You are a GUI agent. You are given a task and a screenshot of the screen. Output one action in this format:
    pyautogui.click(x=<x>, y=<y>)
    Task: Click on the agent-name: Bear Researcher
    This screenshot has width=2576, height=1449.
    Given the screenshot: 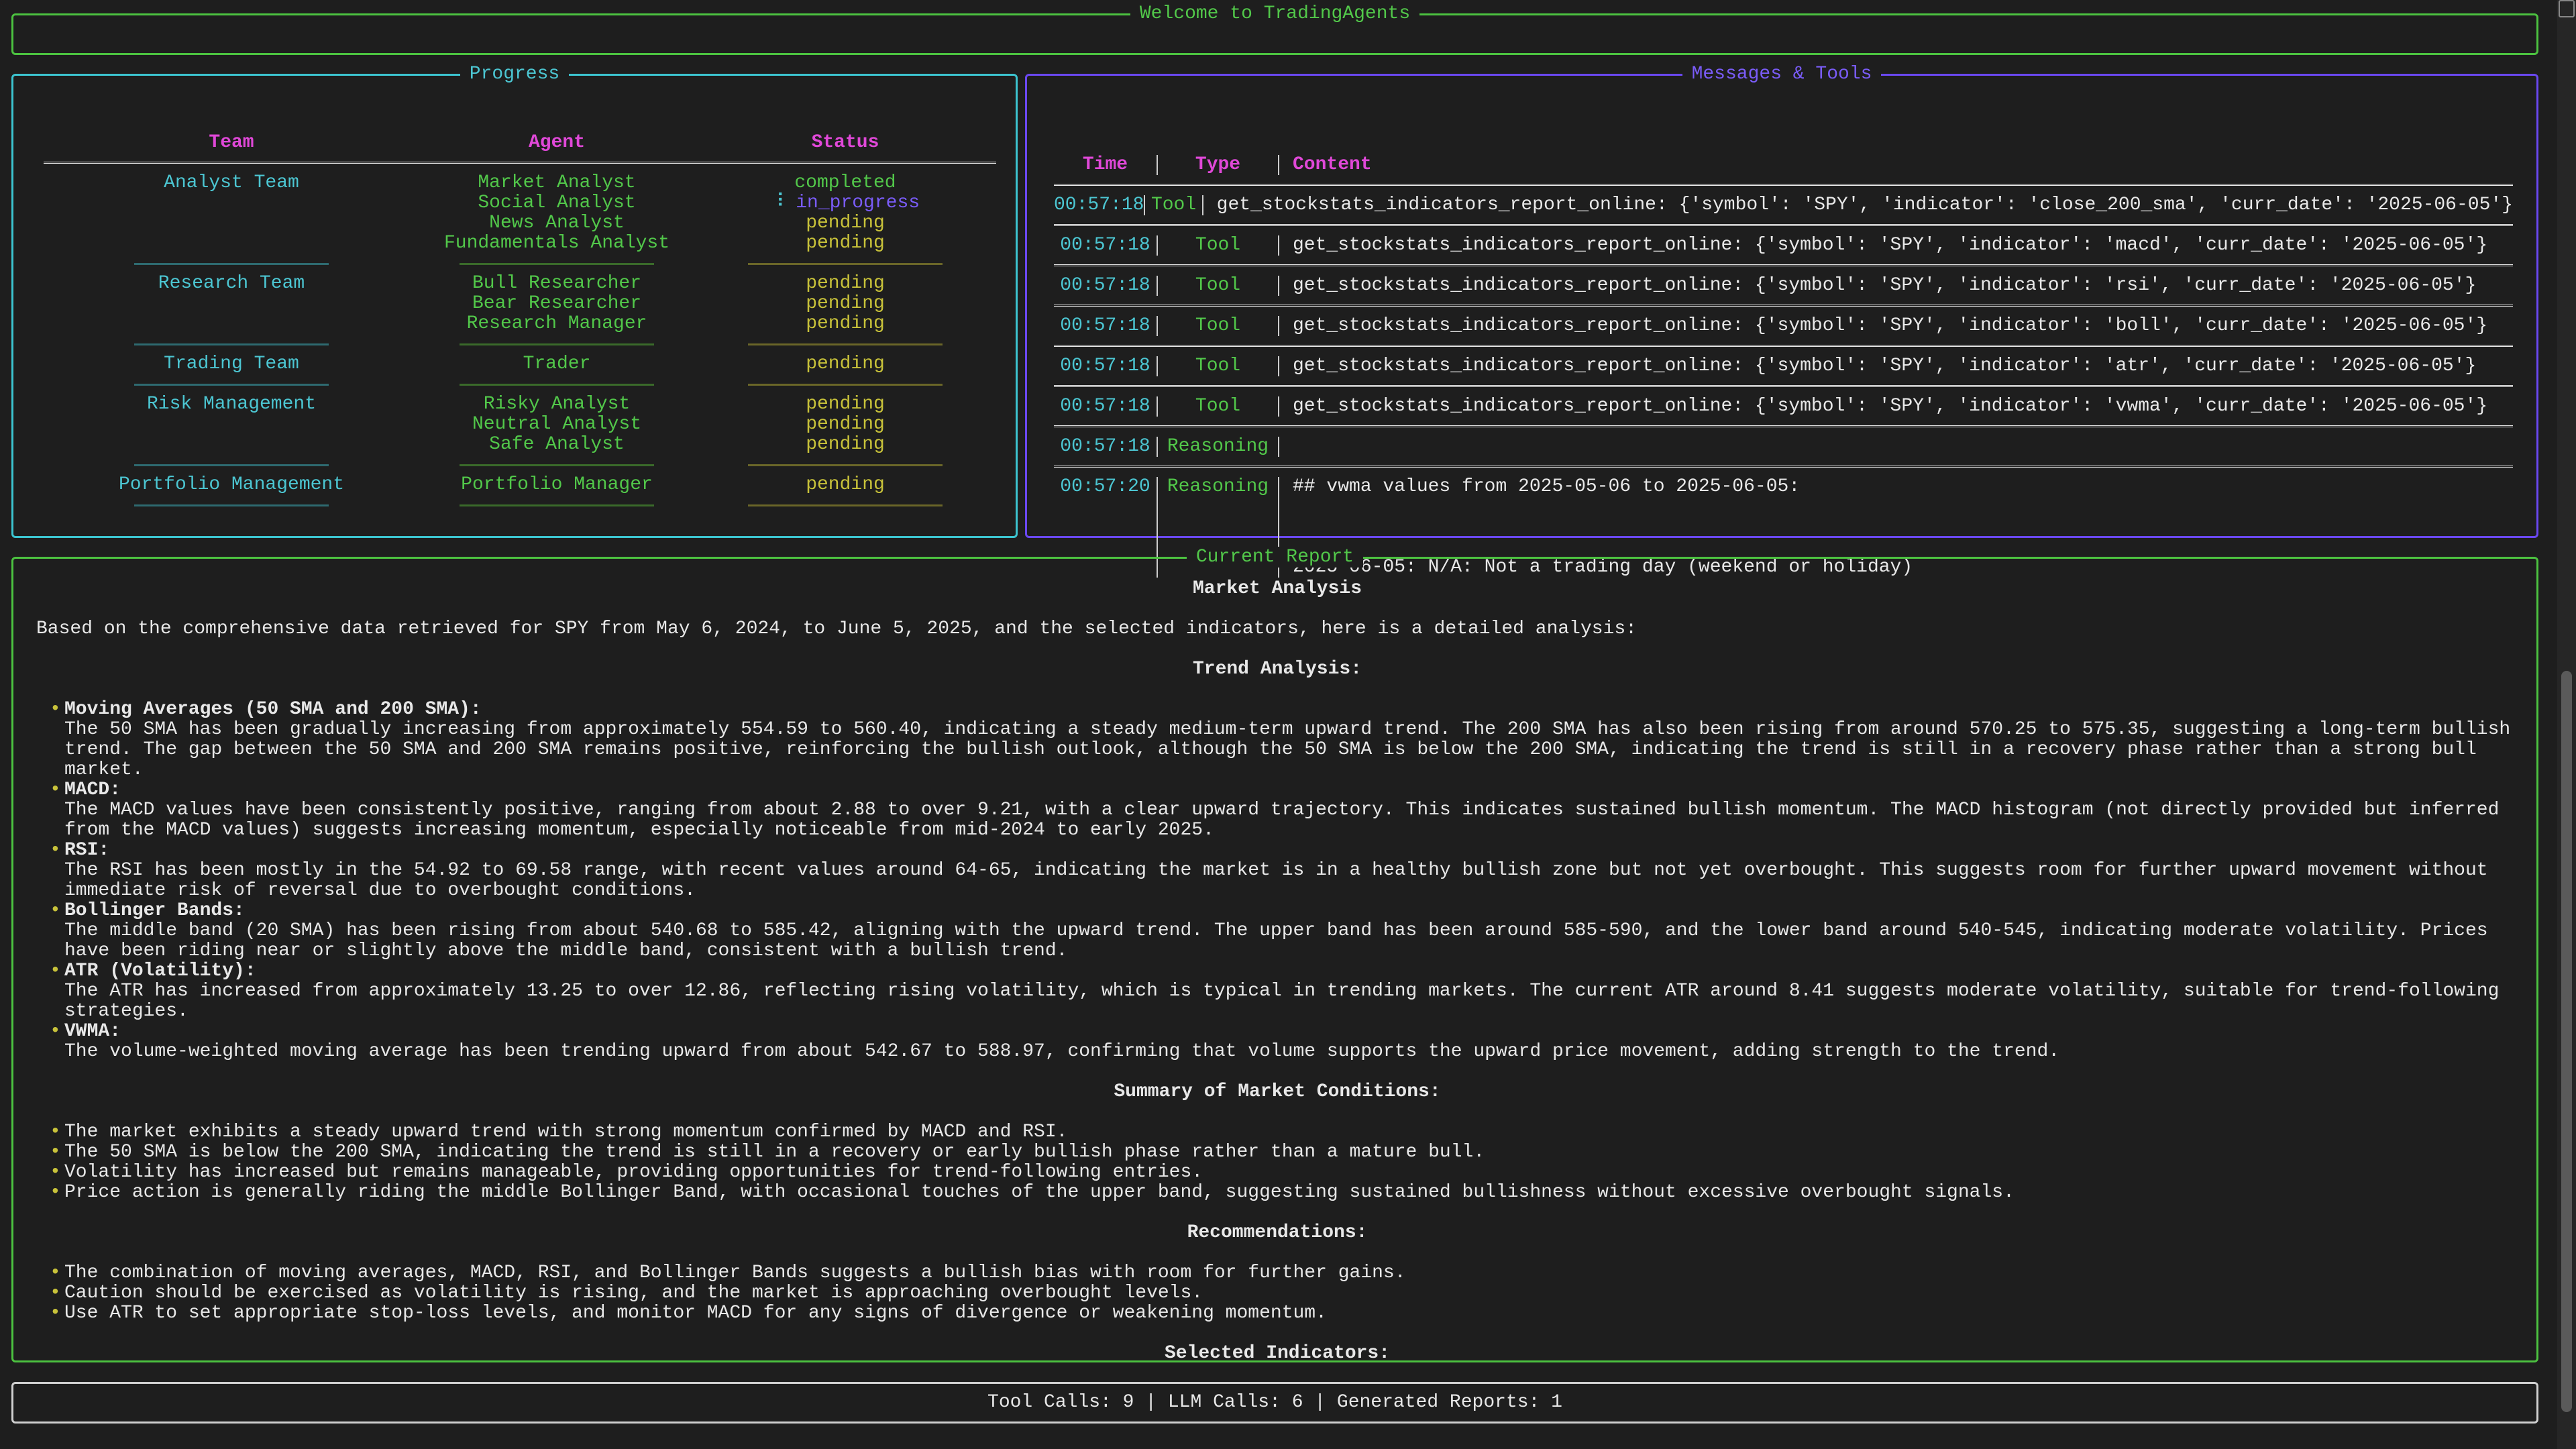 What is the action you would take?
    pyautogui.click(x=557, y=303)
    